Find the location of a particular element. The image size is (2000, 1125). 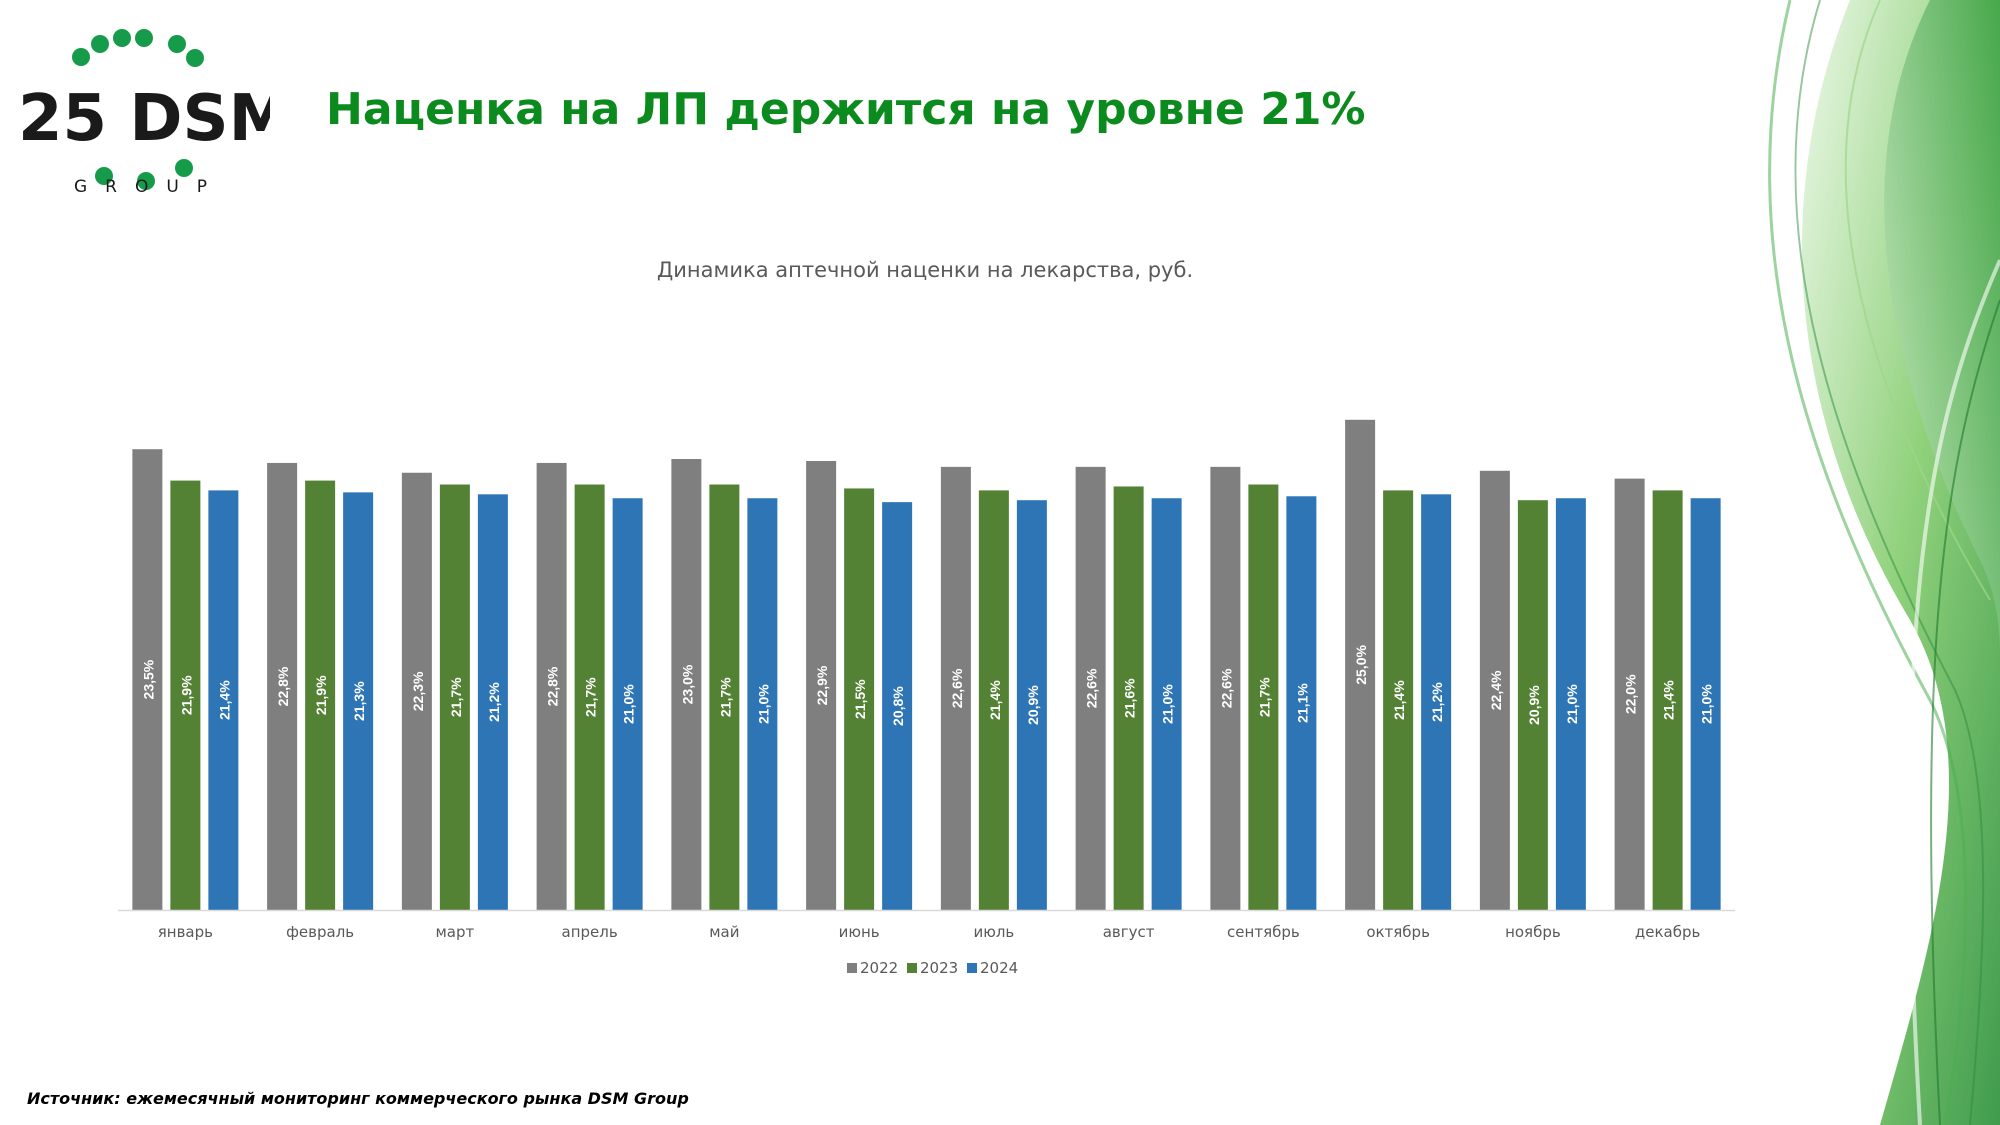

legend-swatch-2024 is located at coordinates (972, 968).